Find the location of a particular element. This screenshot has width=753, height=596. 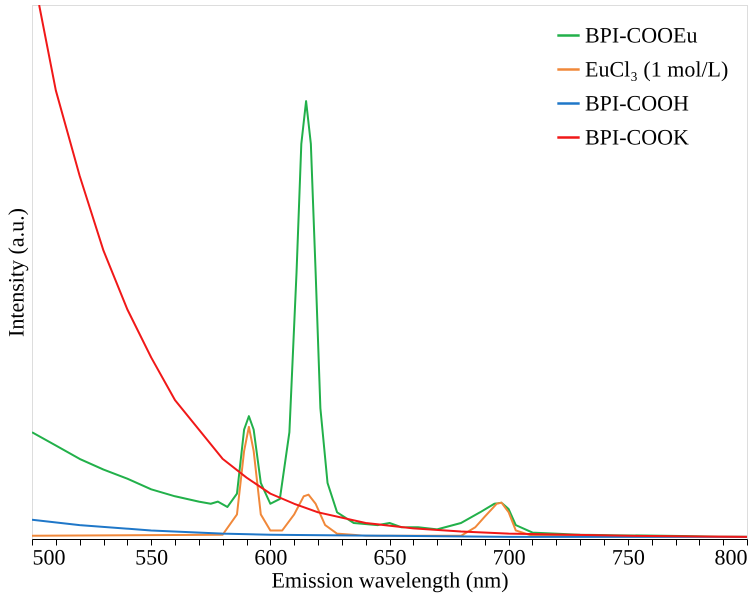

legend-label: EuCl₃ (1 mol/L) is located at coordinates (656, 69).